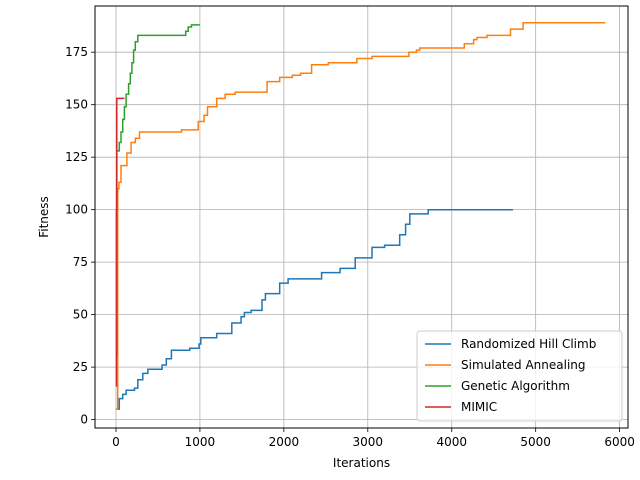  What do you see at coordinates (200, 442) in the screenshot?
I see `x-tick-label-1: 1000` at bounding box center [200, 442].